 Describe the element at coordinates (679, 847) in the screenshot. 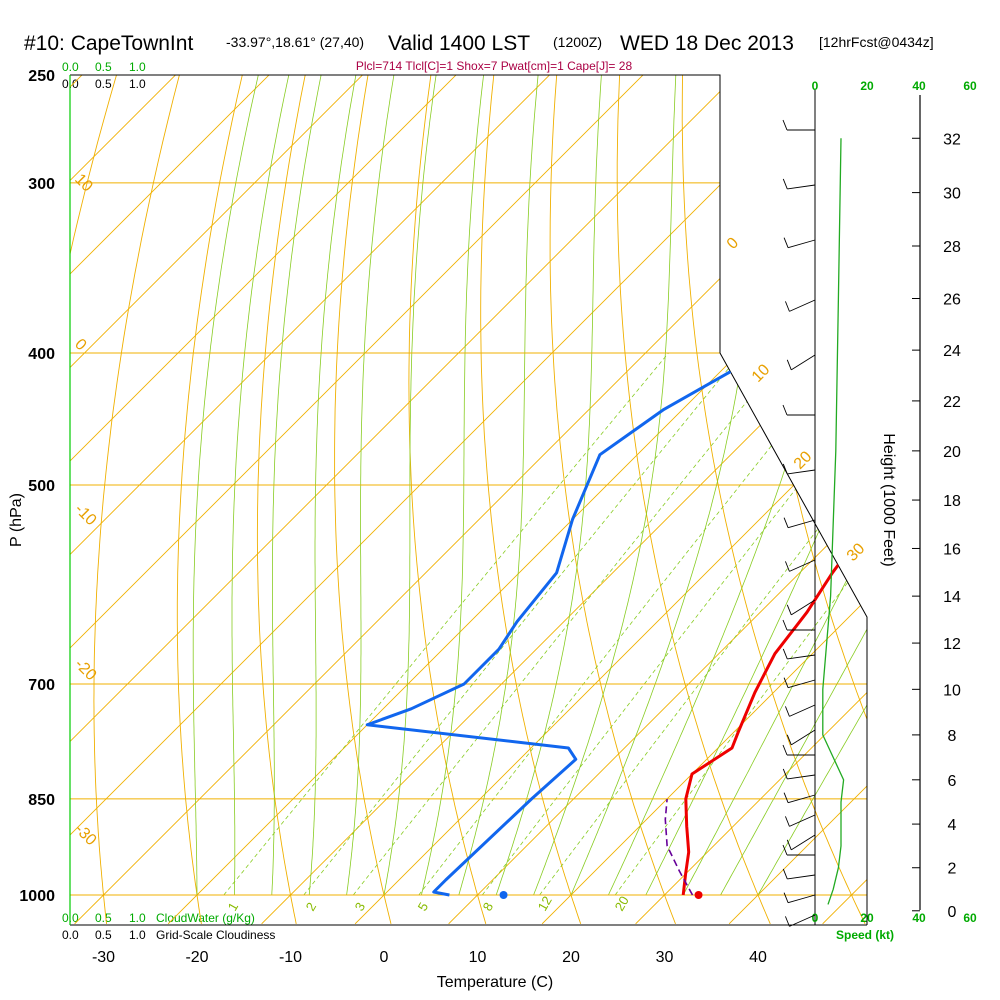

I see `series-parcel-line` at that location.